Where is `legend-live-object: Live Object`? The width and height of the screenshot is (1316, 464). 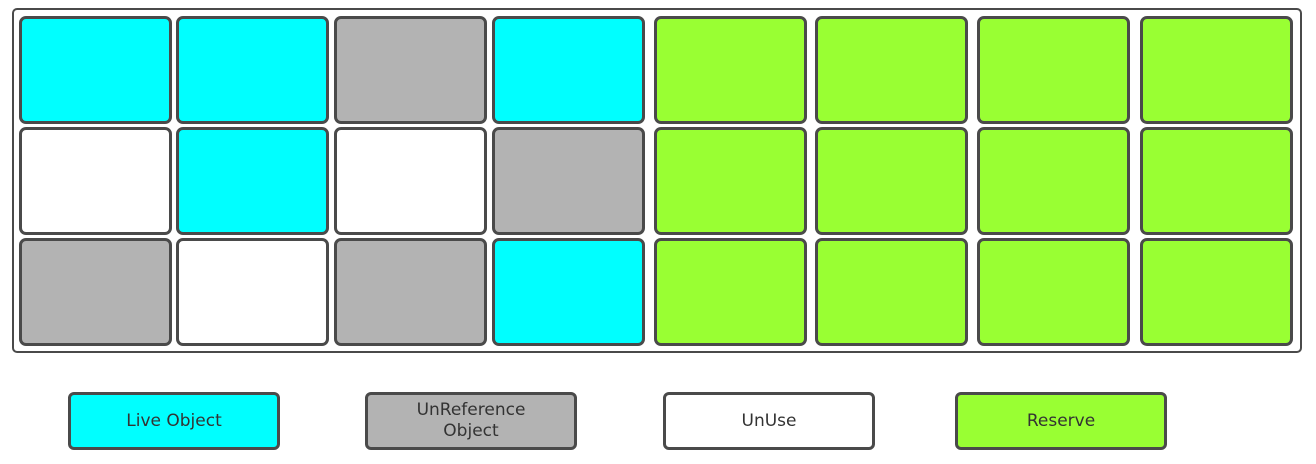
legend-live-object: Live Object is located at coordinates (174, 421).